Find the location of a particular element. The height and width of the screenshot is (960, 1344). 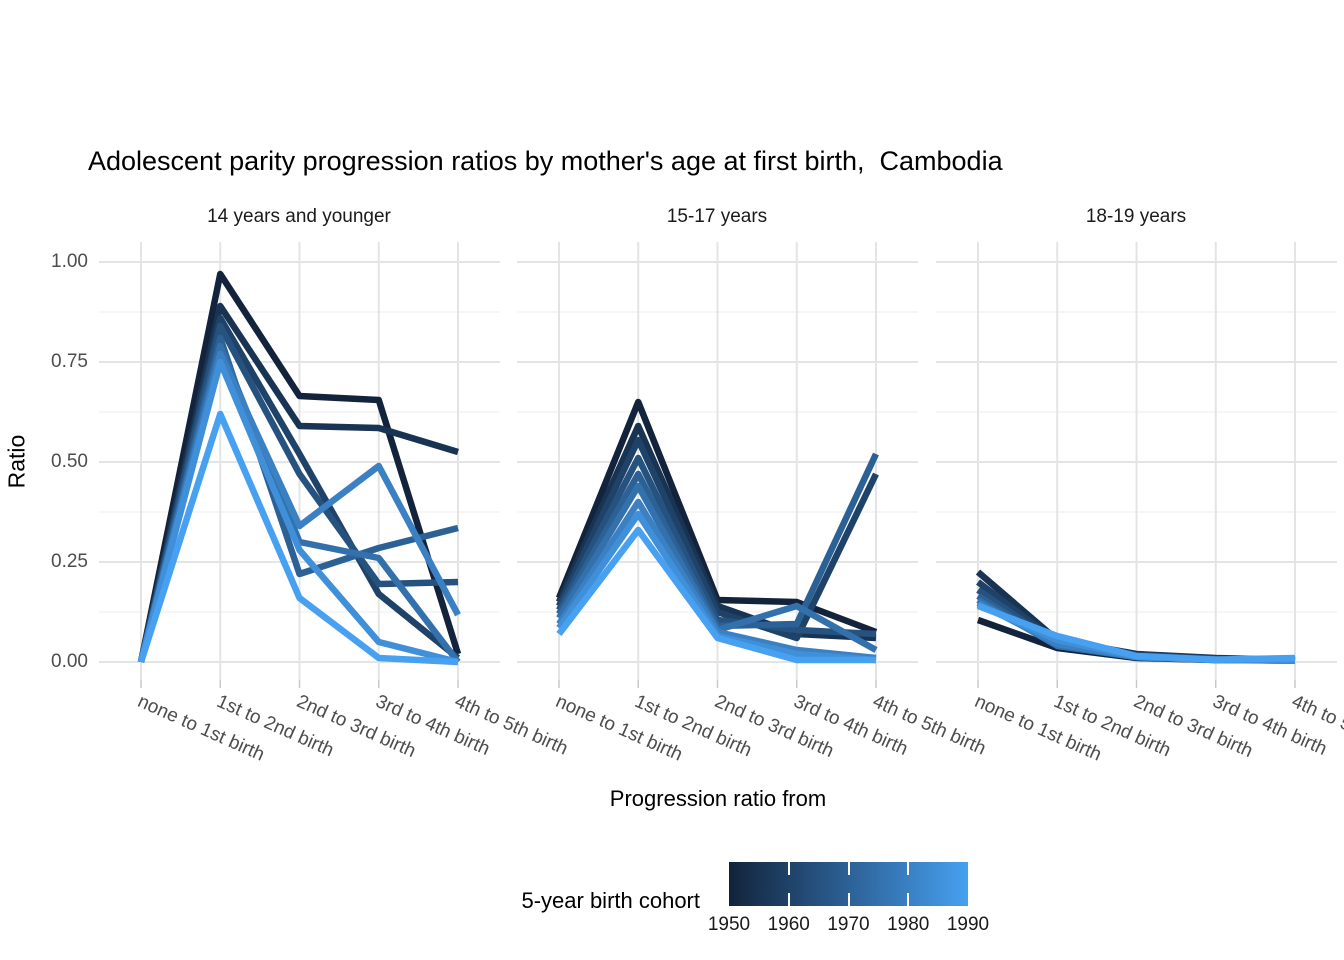

x-axis-title: Progression ratio from is located at coordinates (718, 798).